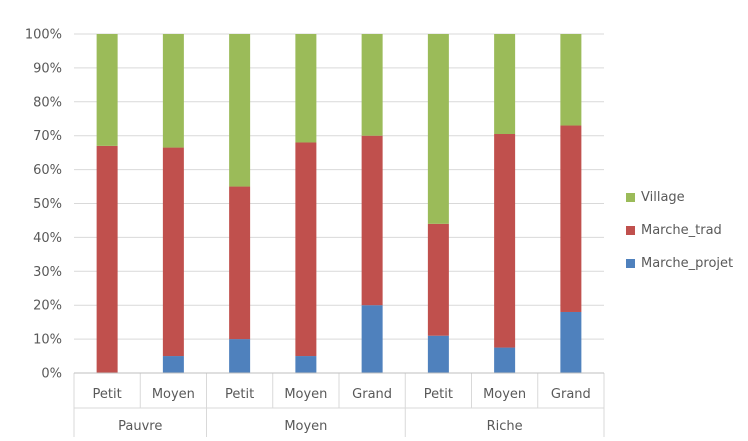  I want to click on y-tick-label: 30%, so click(47, 272).